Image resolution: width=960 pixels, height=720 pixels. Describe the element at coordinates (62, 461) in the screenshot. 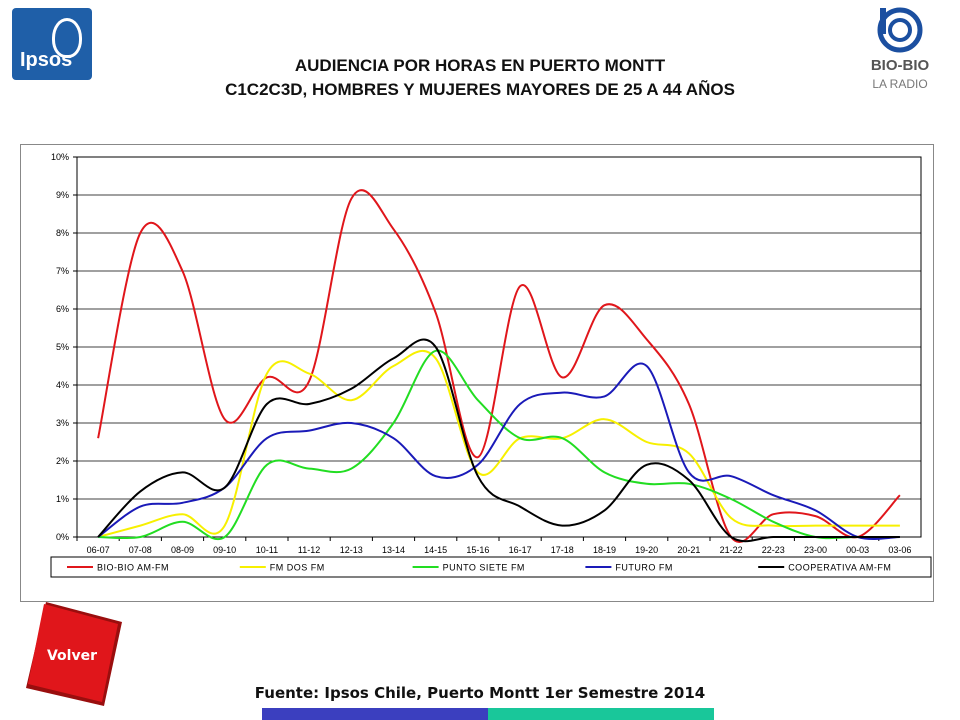

I see `y-tick-label: 2%` at that location.